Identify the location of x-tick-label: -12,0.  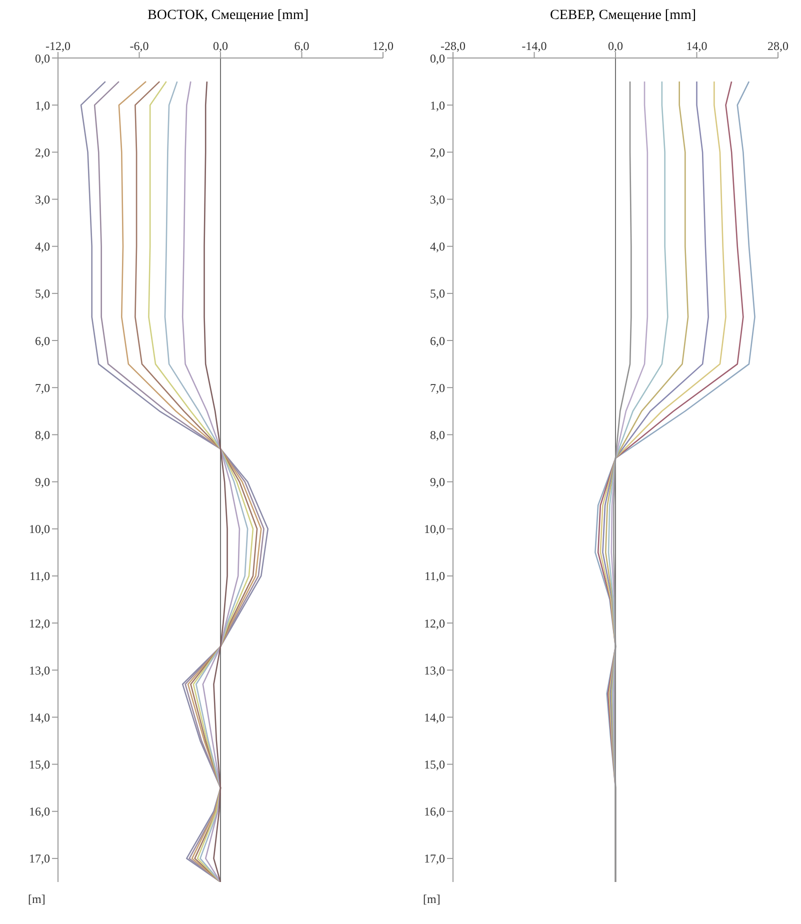
(58, 46).